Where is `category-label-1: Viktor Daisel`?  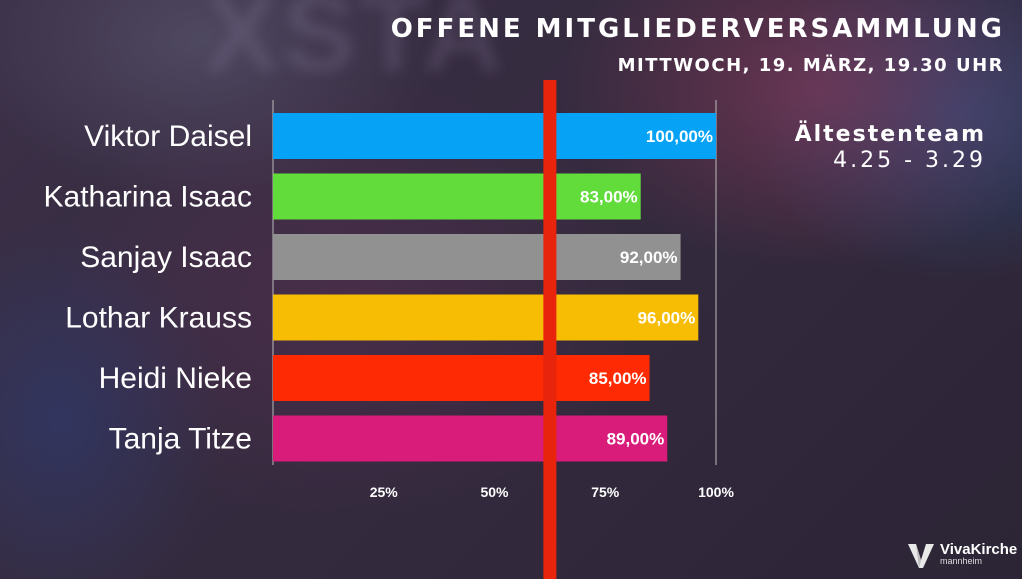
category-label-1: Viktor Daisel is located at coordinates (168, 136).